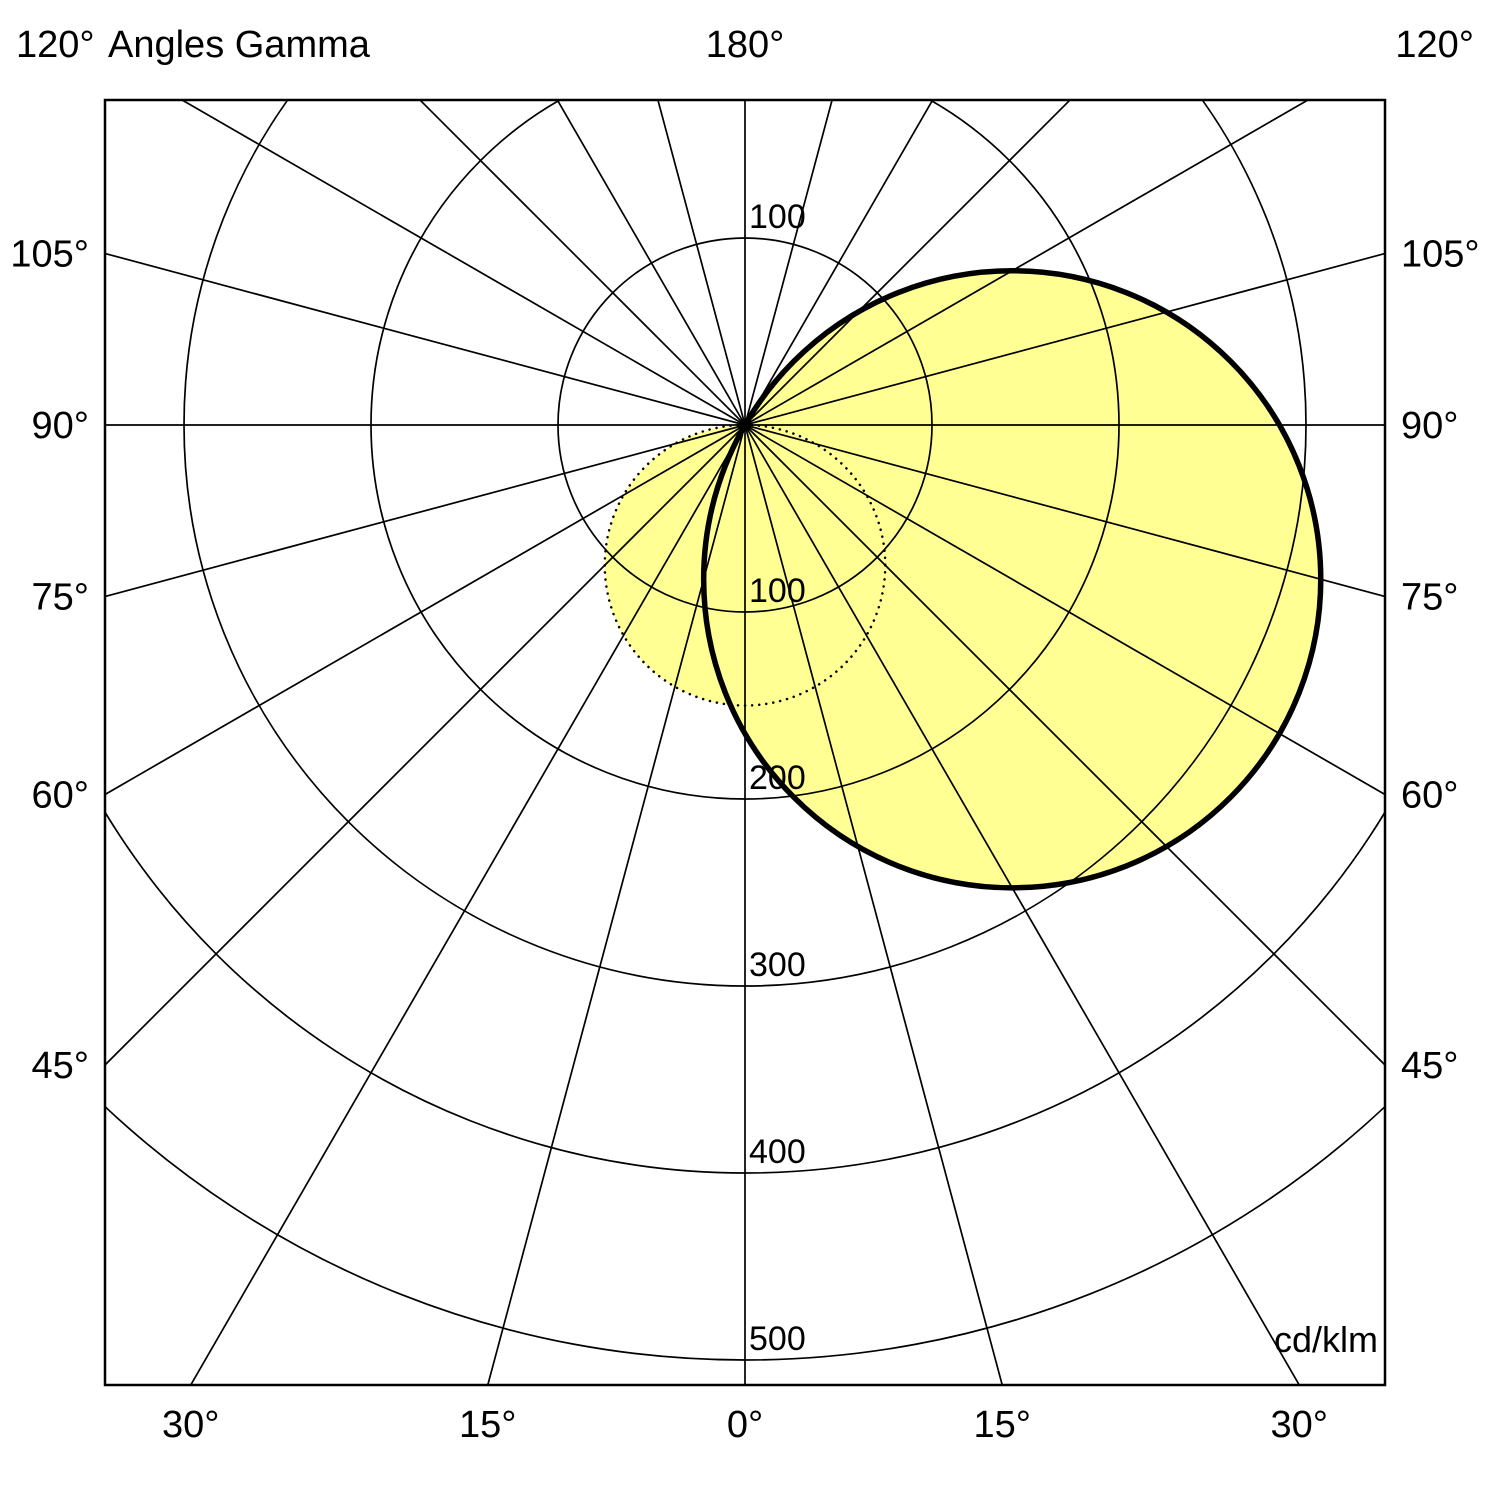 The width and height of the screenshot is (1490, 1490). Describe the element at coordinates (777, 778) in the screenshot. I see `ring-value-label-200: 200` at that location.